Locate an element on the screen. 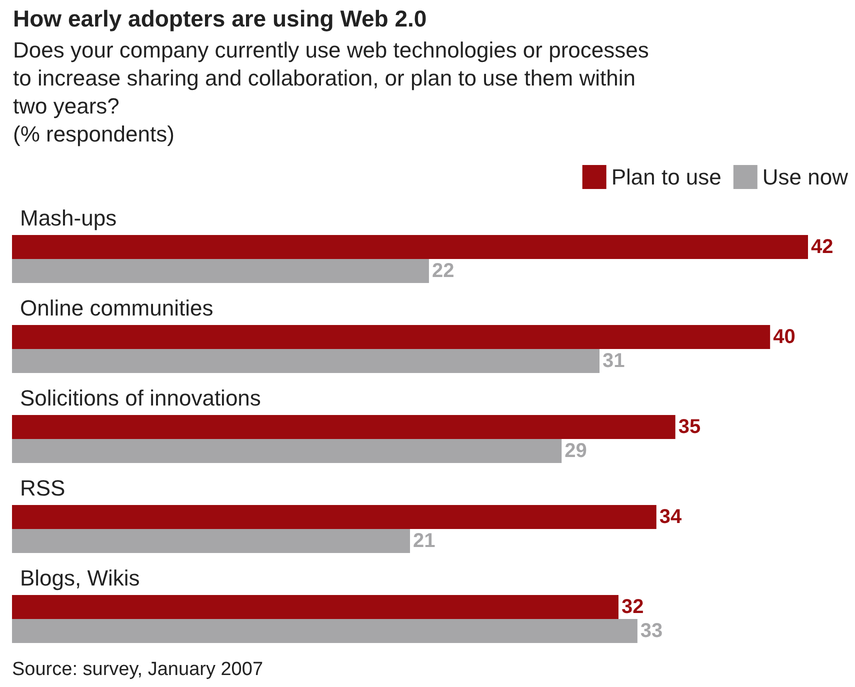 The width and height of the screenshot is (855, 687). y-tick-label: Solicitions of innovations is located at coordinates (140, 398).